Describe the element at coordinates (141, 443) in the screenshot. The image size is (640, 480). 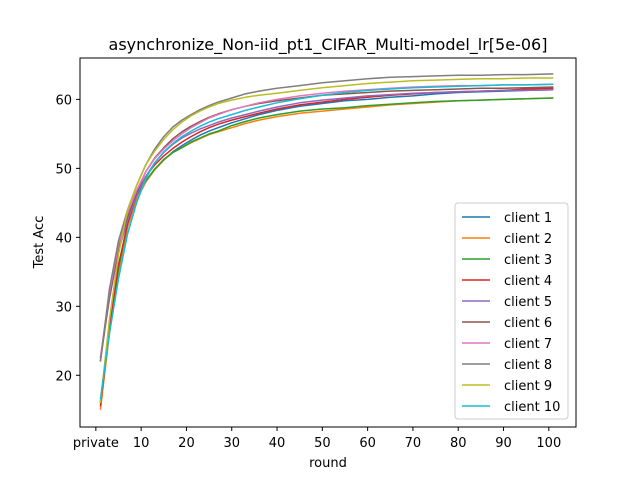
I see `x-tick-label: 10` at that location.